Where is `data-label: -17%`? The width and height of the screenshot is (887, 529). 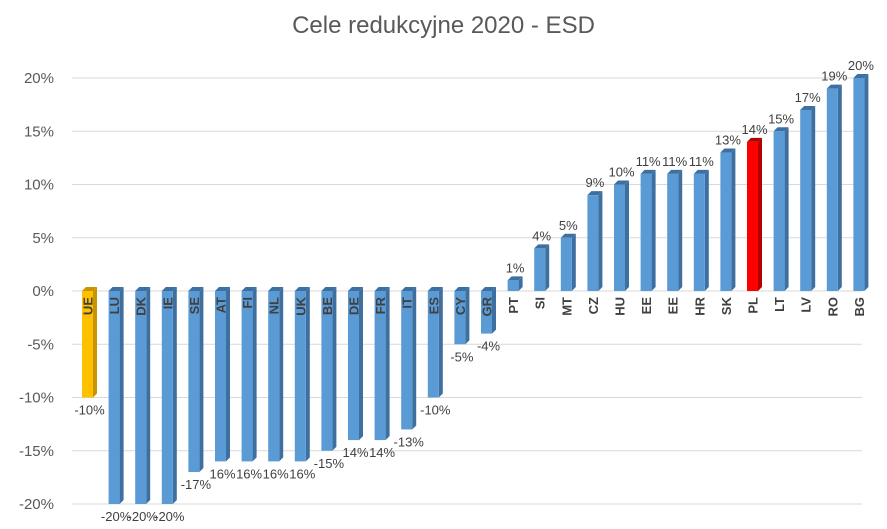 data-label: -17% is located at coordinates (196, 484).